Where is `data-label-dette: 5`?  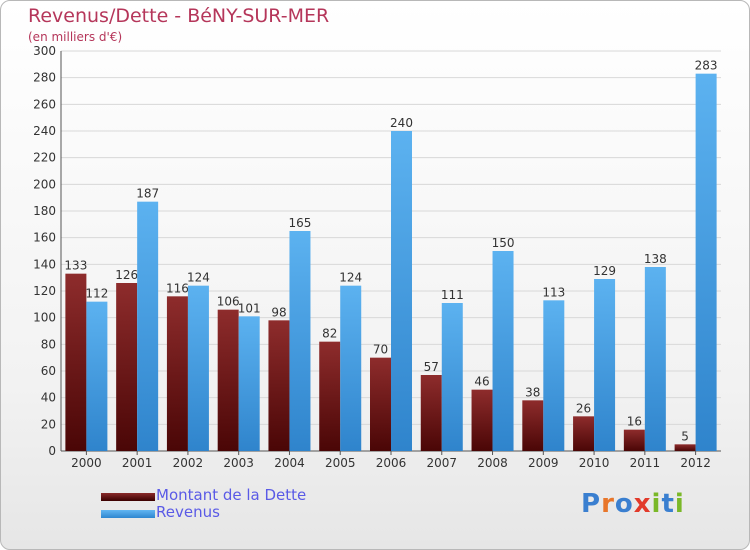
data-label-dette: 5 is located at coordinates (685, 436).